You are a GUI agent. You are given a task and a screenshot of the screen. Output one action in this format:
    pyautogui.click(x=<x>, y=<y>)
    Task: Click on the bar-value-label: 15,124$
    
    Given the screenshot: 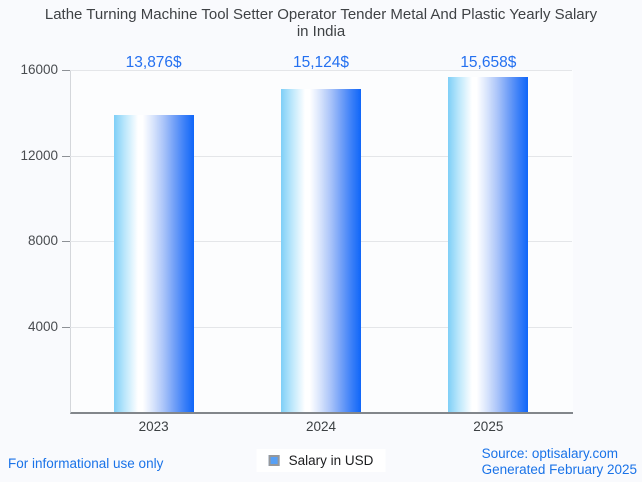 What is the action you would take?
    pyautogui.click(x=321, y=62)
    